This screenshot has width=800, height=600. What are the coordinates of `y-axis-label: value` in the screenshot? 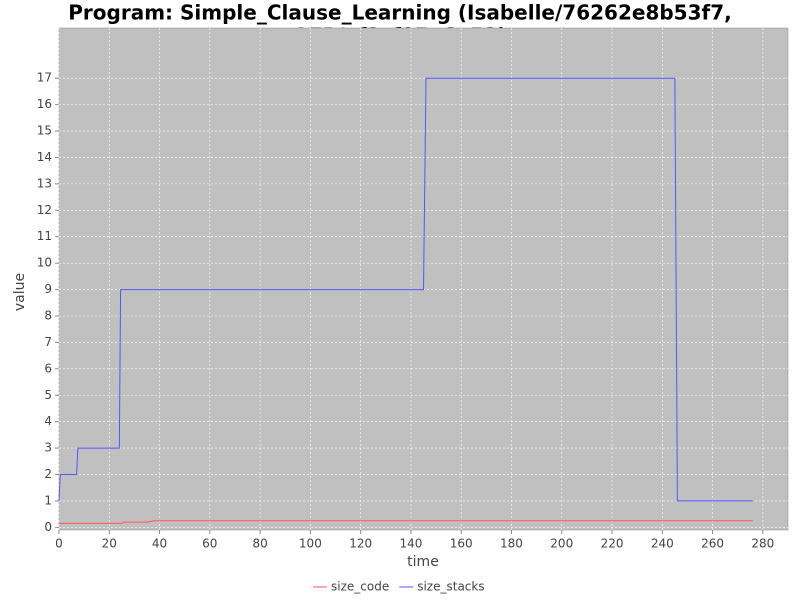 It's located at (20, 292).